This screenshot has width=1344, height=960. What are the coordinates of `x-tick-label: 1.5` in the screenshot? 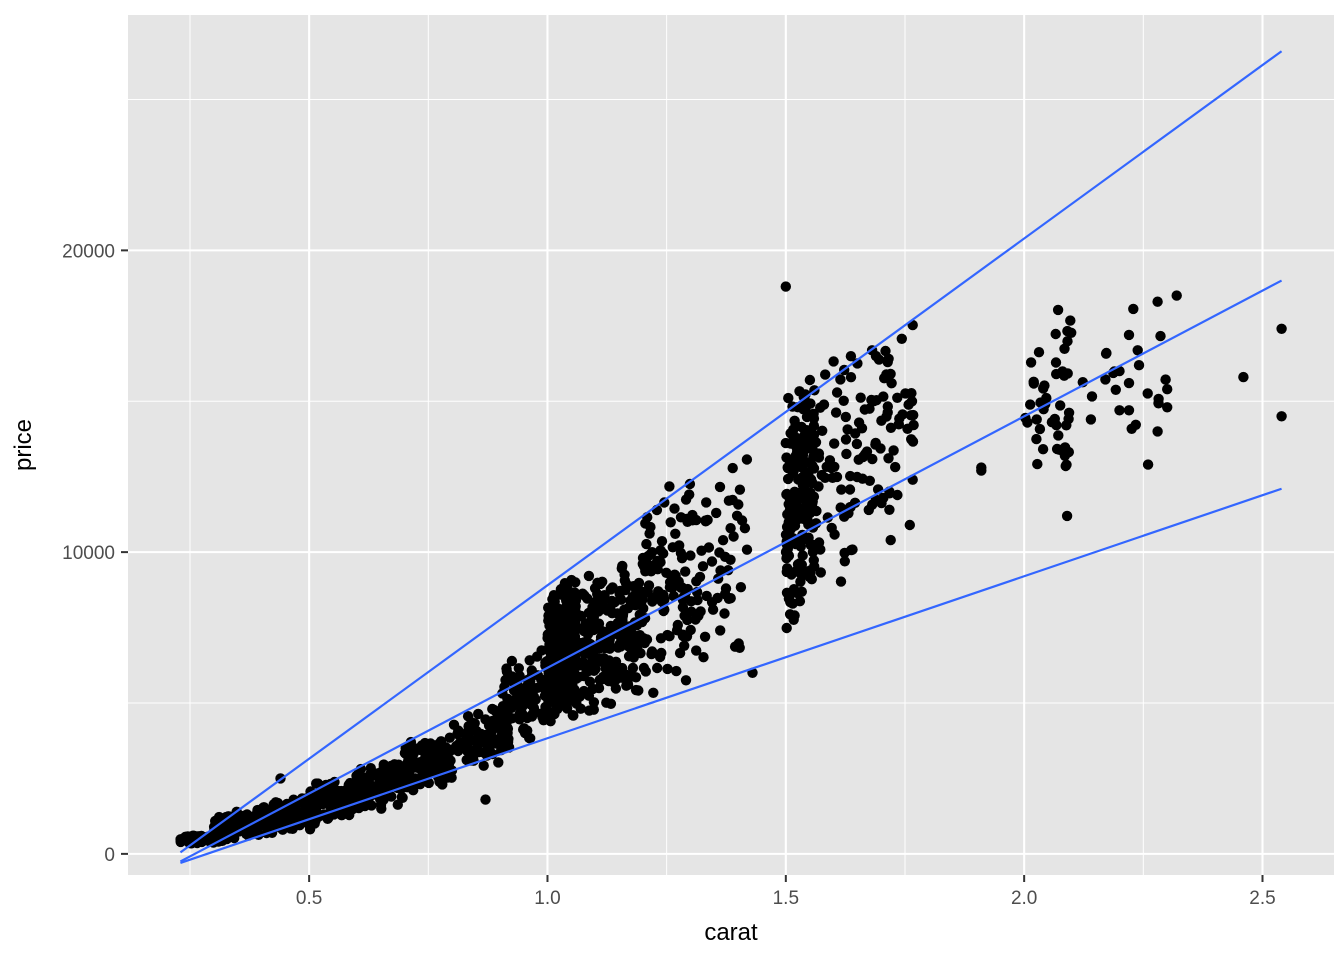 It's located at (786, 898).